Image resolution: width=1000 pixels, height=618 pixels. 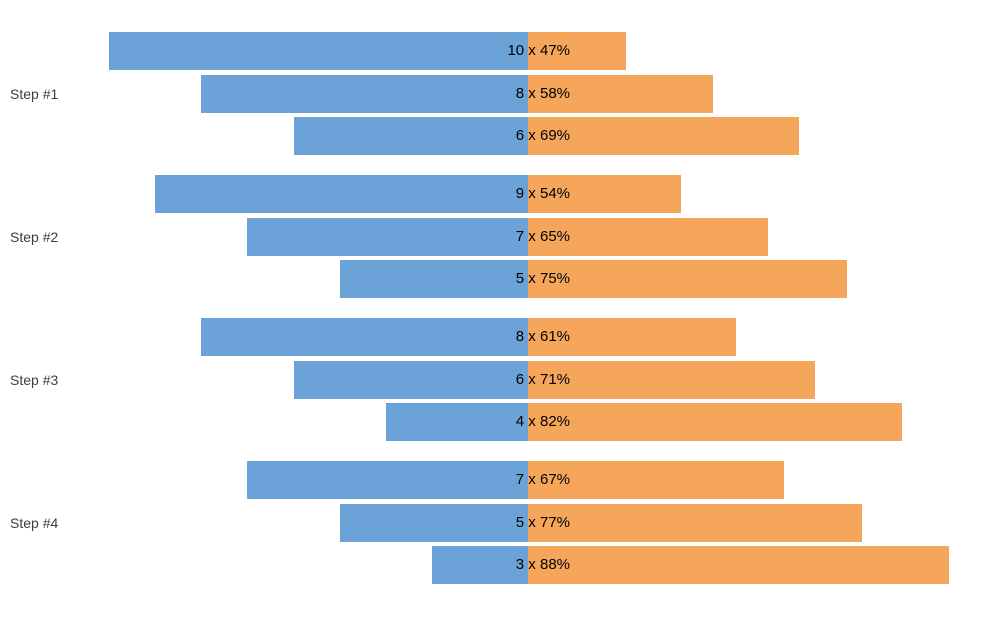 What do you see at coordinates (34, 94) in the screenshot?
I see `group-label: Step #1` at bounding box center [34, 94].